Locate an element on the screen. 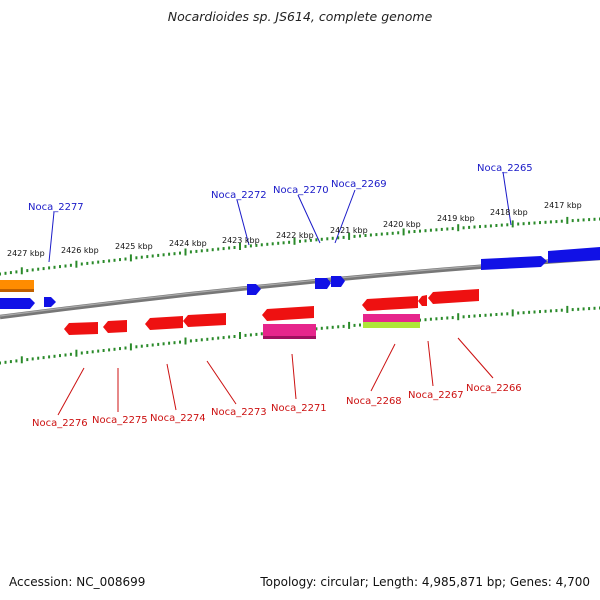 The height and width of the screenshot is (600, 600). ruler-label: 2423 kbp is located at coordinates (241, 240).